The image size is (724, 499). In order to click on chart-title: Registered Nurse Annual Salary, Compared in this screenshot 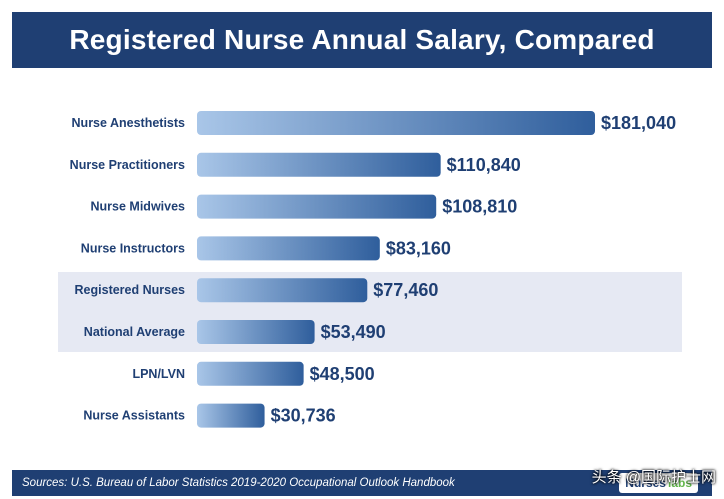, I will do `click(362, 39)`.